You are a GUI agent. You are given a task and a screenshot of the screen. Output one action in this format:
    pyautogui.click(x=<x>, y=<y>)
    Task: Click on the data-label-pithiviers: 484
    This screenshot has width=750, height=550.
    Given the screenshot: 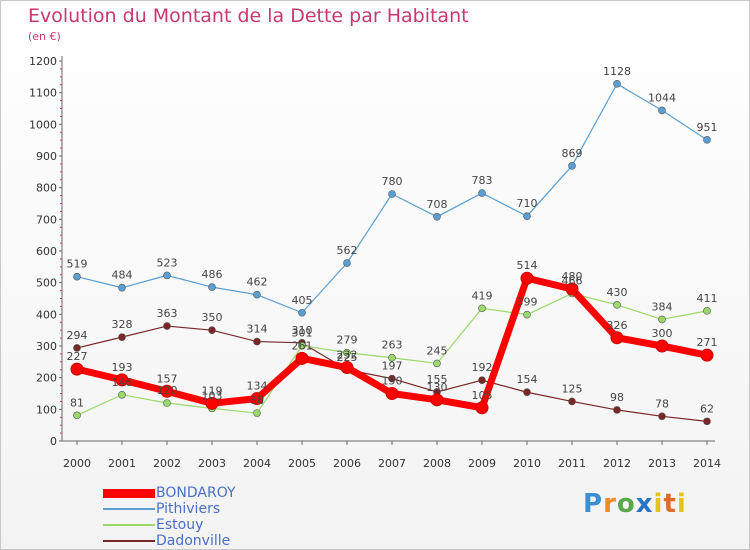 What is the action you would take?
    pyautogui.click(x=122, y=275)
    